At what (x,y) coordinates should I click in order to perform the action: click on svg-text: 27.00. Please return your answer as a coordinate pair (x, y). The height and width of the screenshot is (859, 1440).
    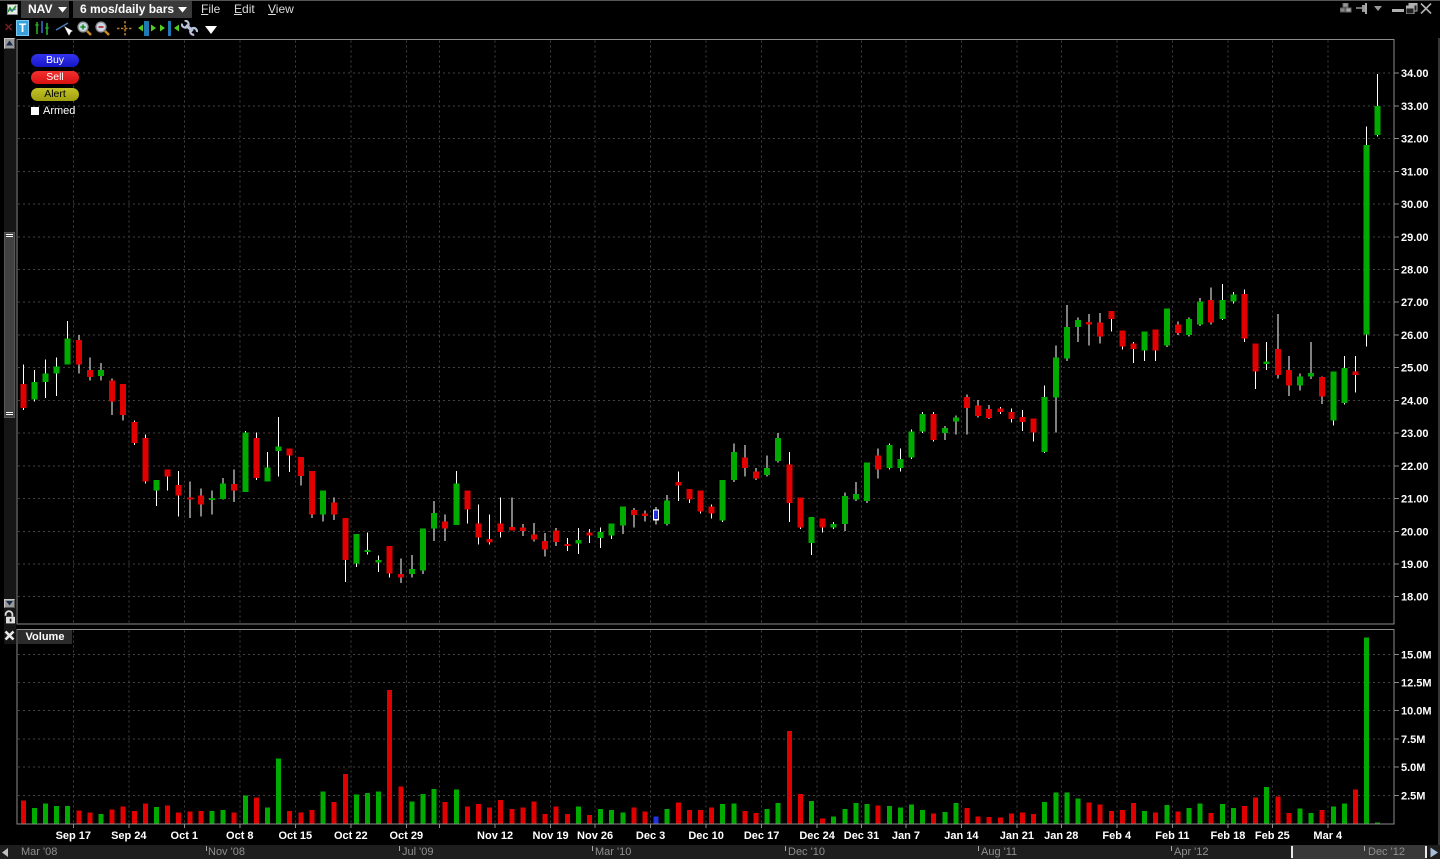
    Looking at the image, I should click on (1415, 303).